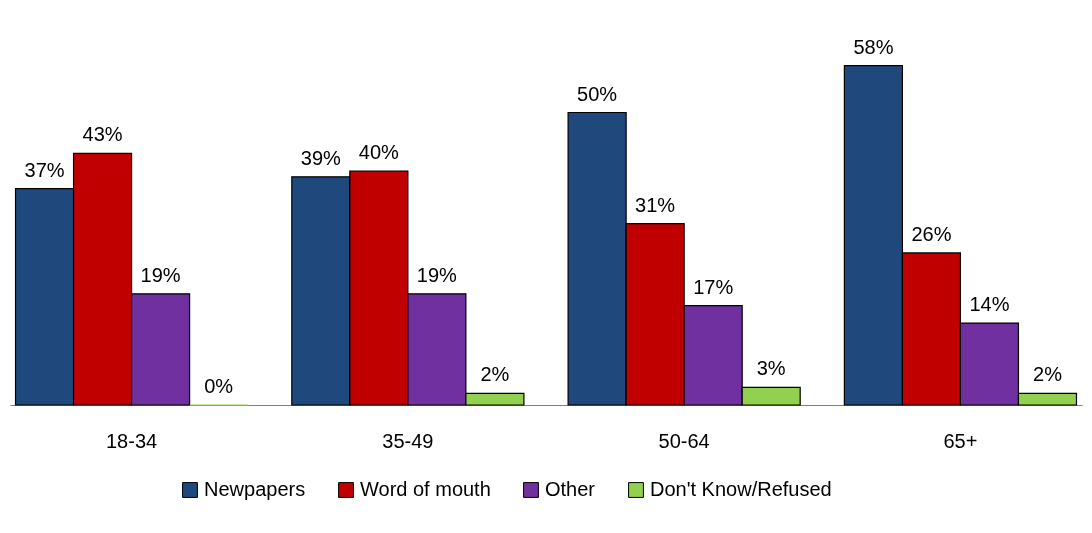  What do you see at coordinates (425, 489) in the screenshot?
I see `legend-label: Word of mouth` at bounding box center [425, 489].